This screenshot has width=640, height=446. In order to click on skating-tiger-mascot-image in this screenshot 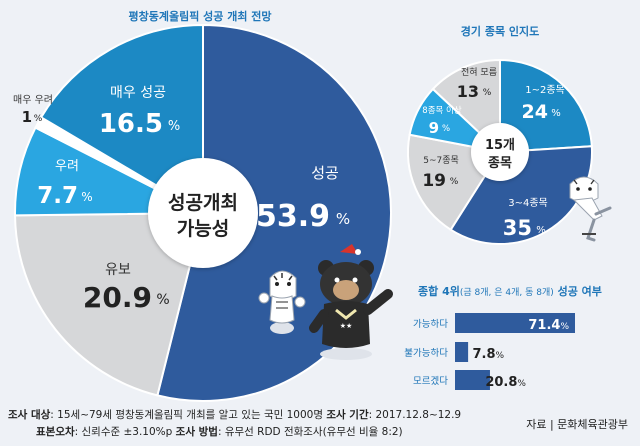, I will do `click(590, 209)`.